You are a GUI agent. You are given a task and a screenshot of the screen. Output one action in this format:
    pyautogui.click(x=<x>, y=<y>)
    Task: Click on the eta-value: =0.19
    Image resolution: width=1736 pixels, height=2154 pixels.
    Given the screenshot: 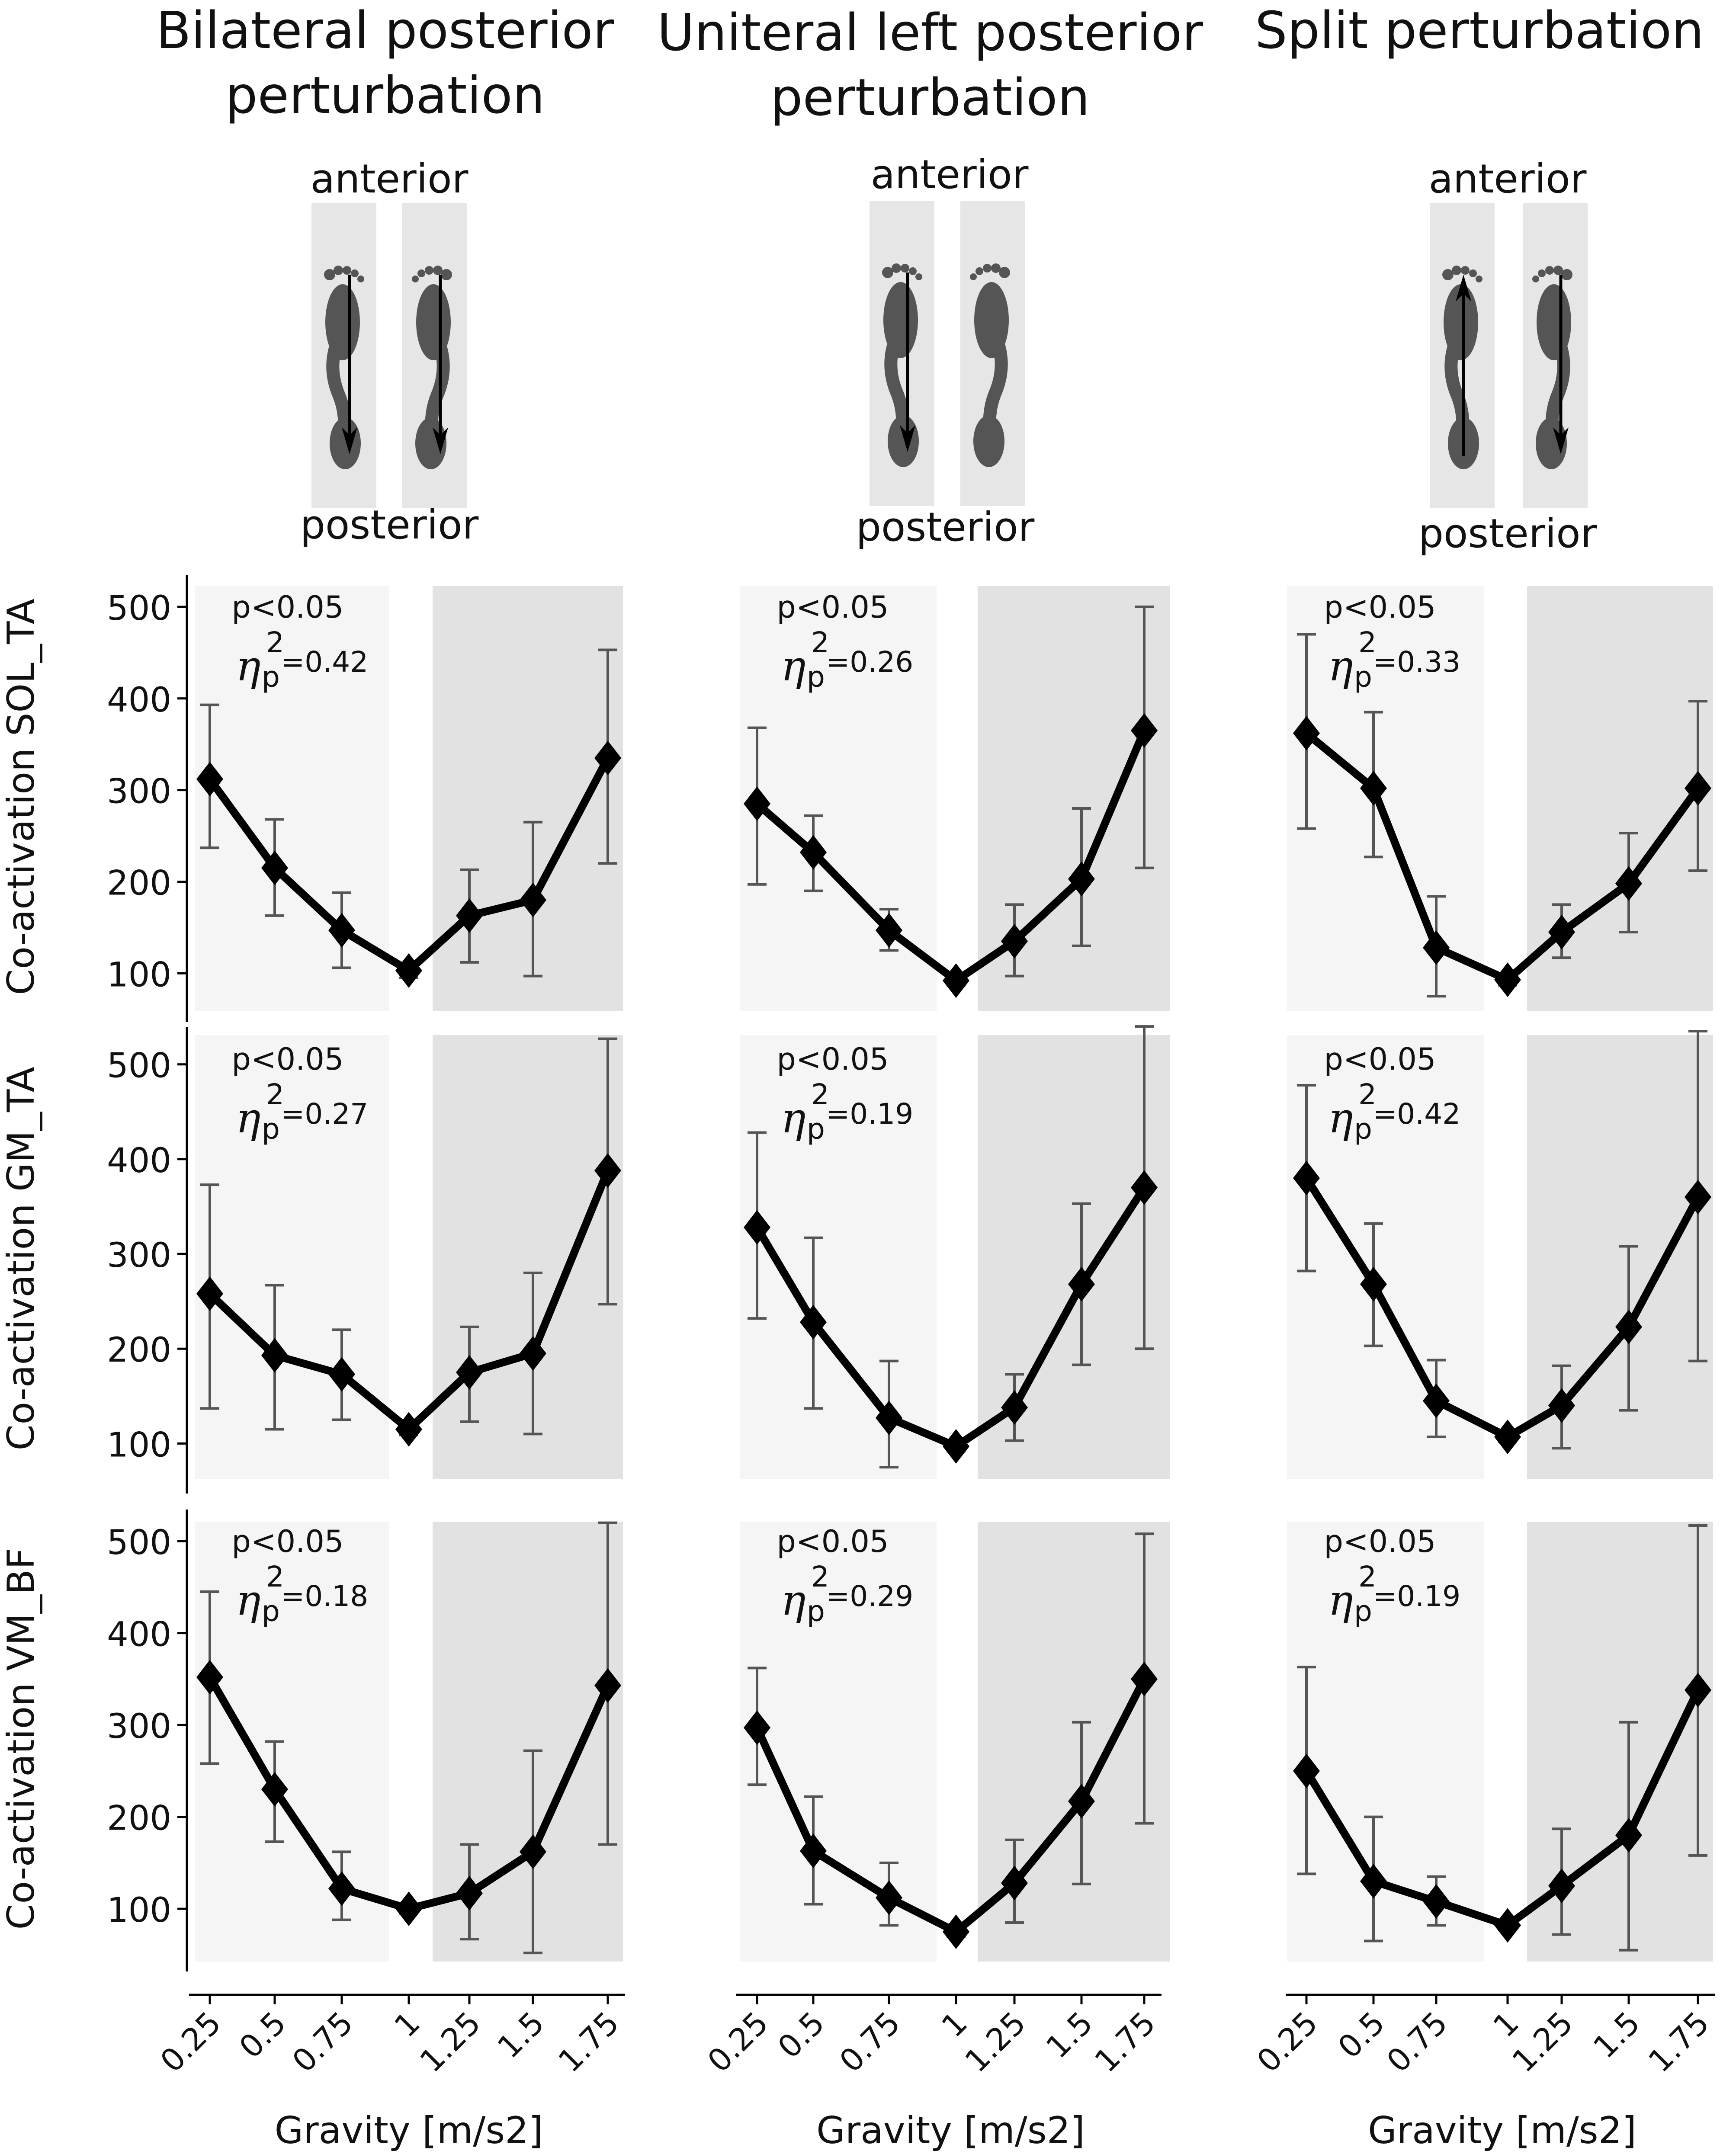 What is the action you would take?
    pyautogui.click(x=1416, y=1597)
    